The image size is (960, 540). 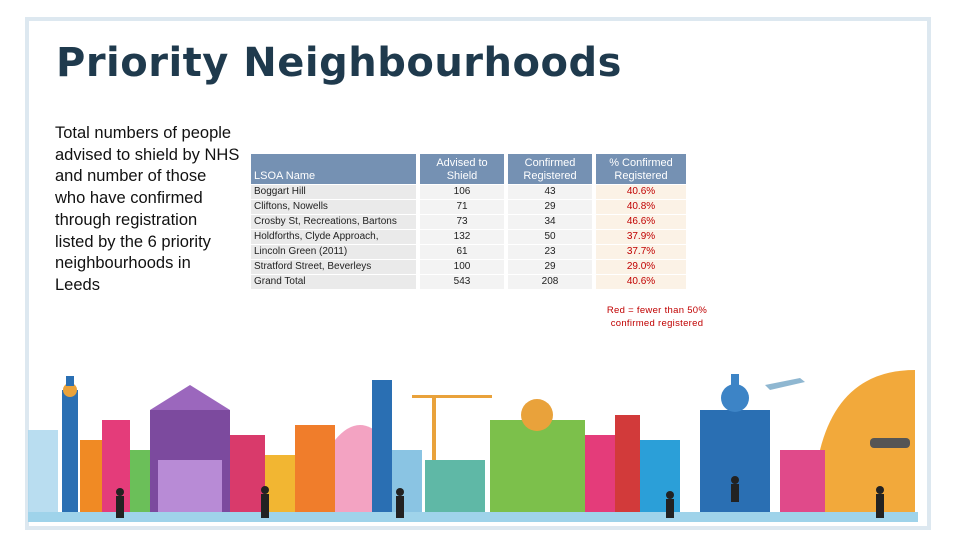 What do you see at coordinates (333, 222) in the screenshot?
I see `cell-name: Crosby St, Recreations, Bartons` at bounding box center [333, 222].